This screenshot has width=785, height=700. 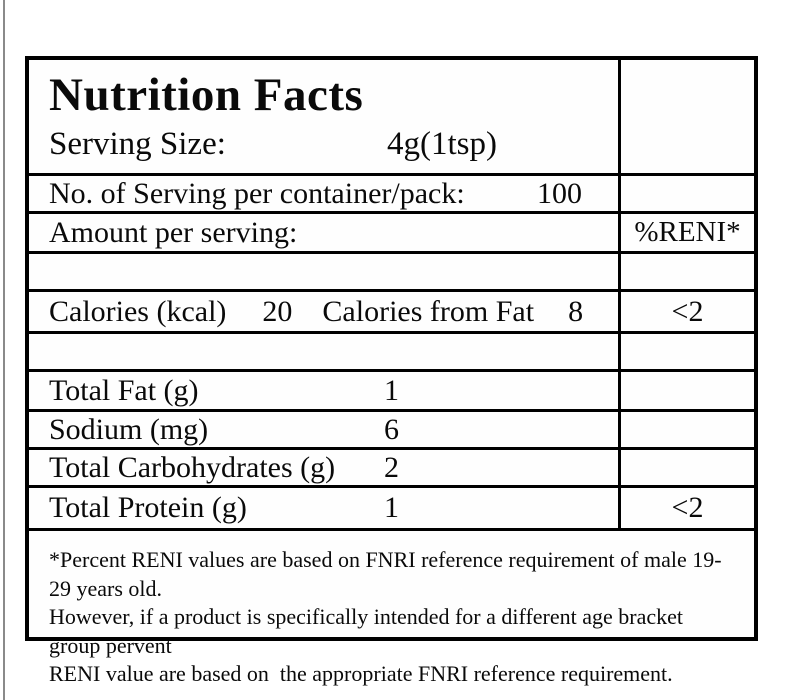 What do you see at coordinates (192, 467) in the screenshot?
I see `total-carbohydrates-label: Total Carbohydrates (g)` at bounding box center [192, 467].